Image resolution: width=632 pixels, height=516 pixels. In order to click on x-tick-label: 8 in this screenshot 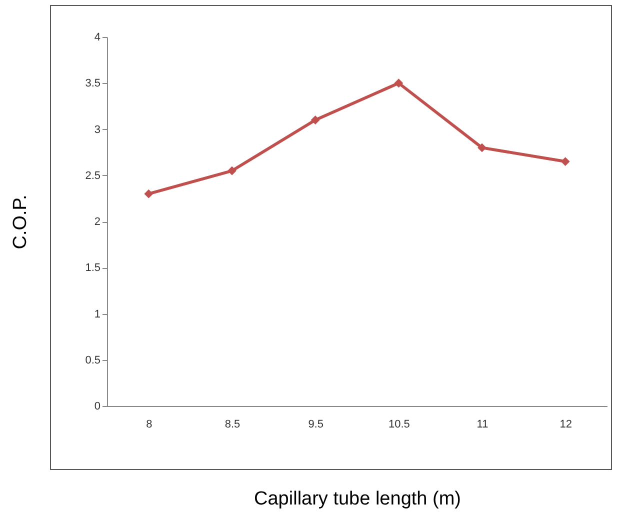, I will do `click(149, 424)`.